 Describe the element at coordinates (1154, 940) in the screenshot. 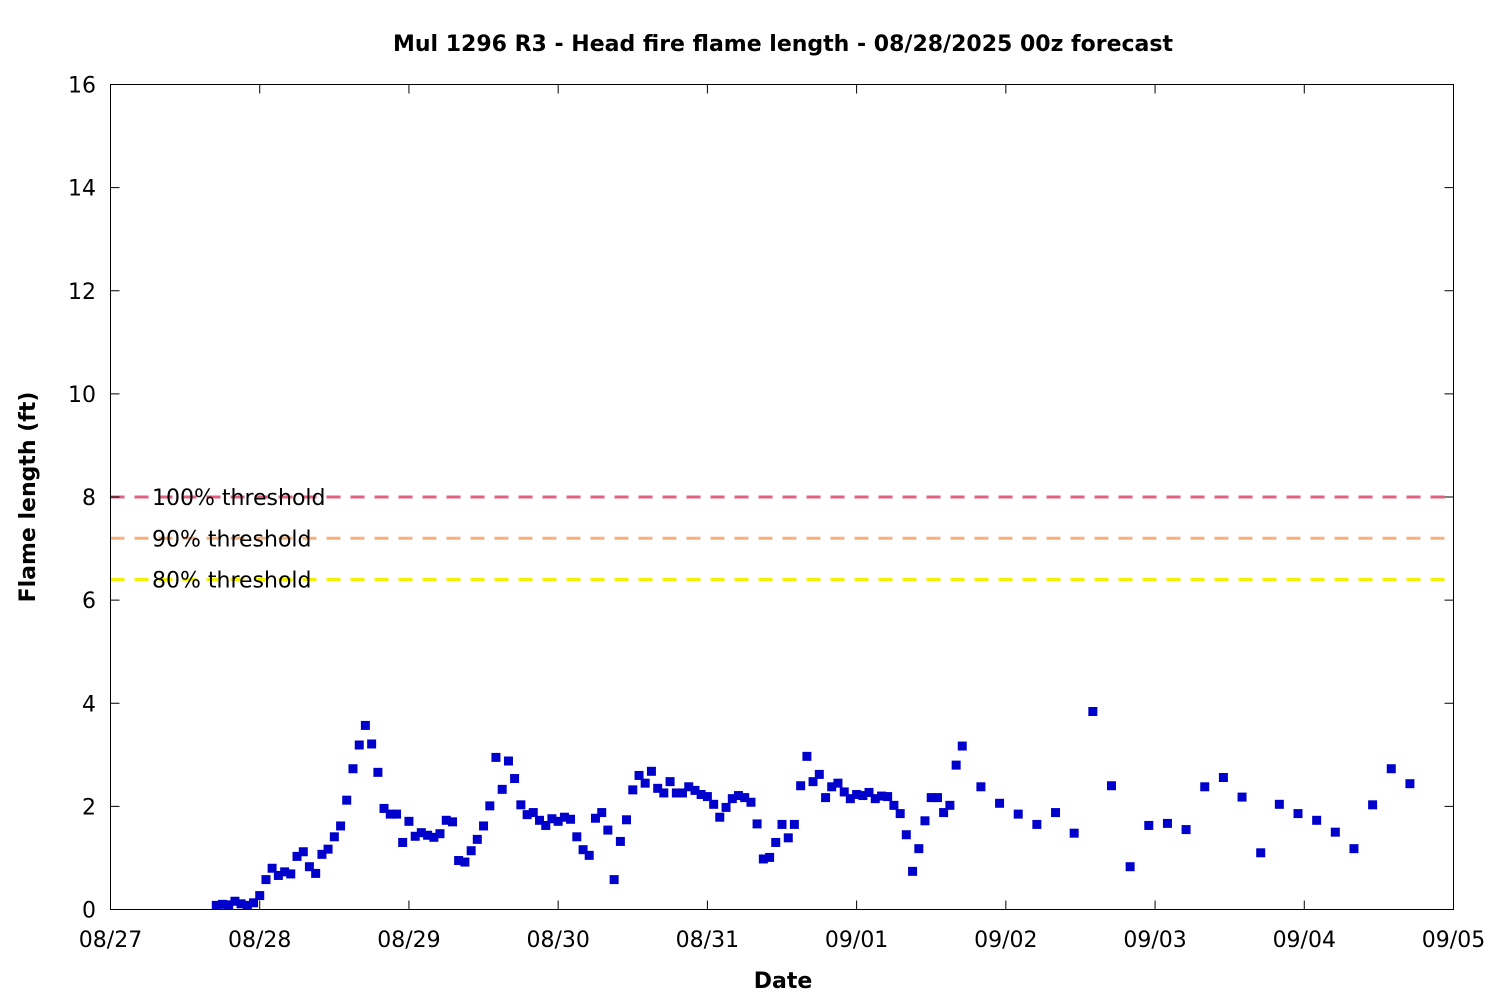

I see `x-tick-label: 09/03` at that location.